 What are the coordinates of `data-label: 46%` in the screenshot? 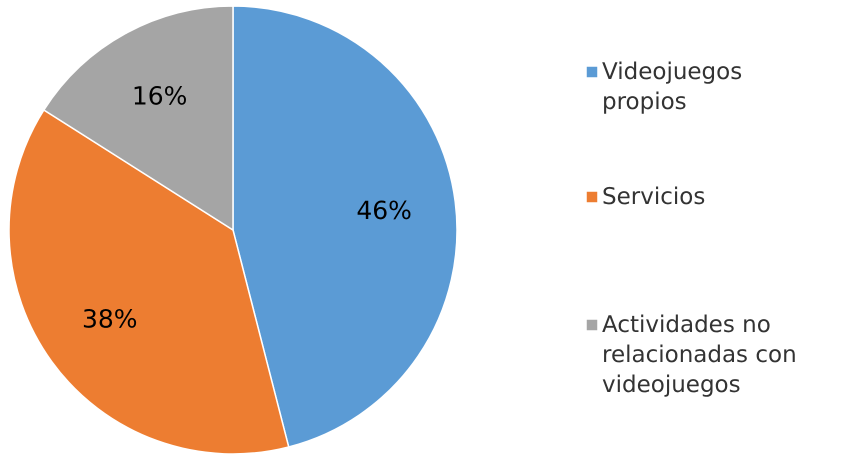 It's located at (384, 210).